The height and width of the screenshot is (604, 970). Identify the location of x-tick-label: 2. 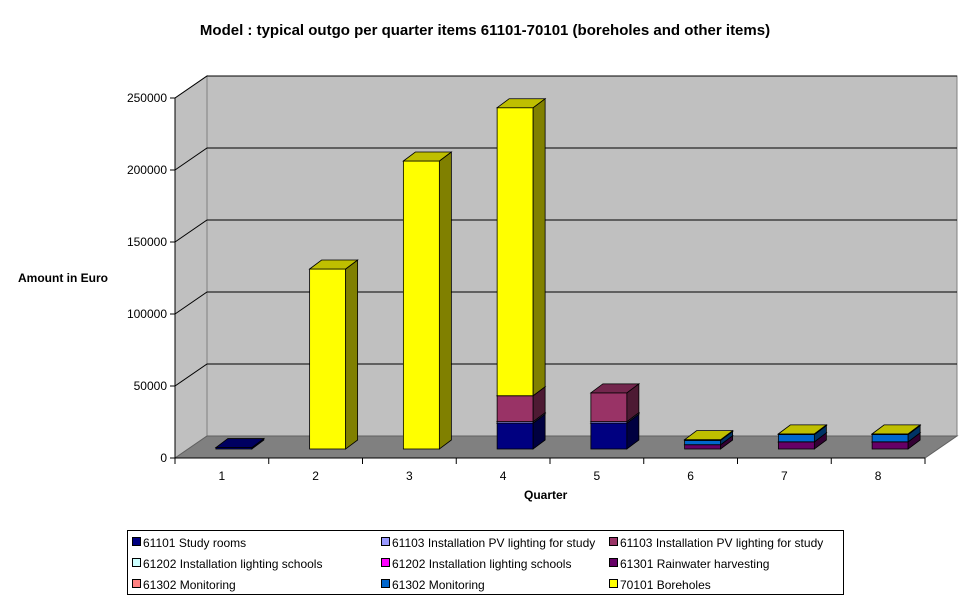
(315, 476).